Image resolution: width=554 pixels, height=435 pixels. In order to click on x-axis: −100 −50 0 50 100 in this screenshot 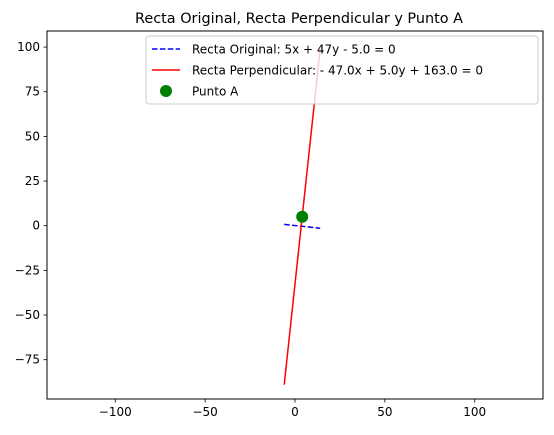, I will do `click(292, 409)`.